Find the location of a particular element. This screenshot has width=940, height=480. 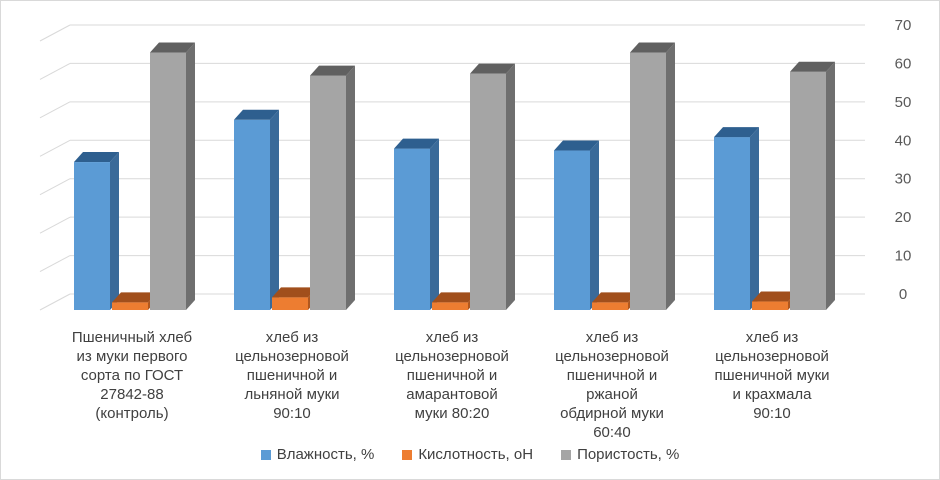

legend-label: Влажность, % is located at coordinates (325, 454).